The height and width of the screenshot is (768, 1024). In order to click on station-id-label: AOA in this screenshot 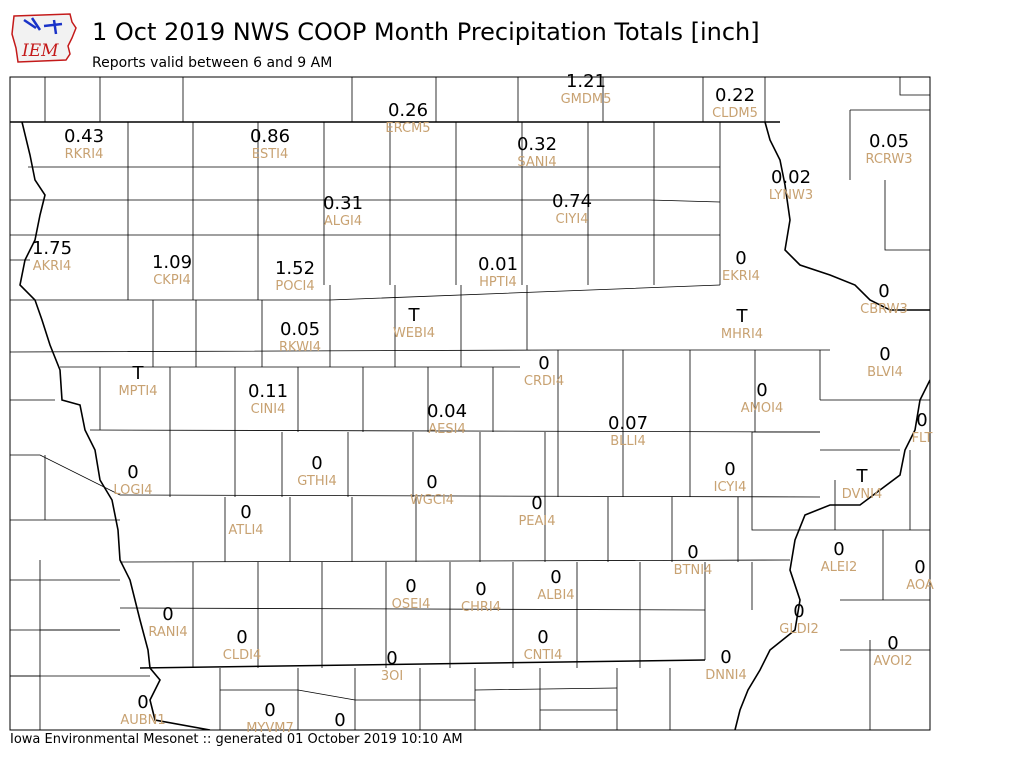, I will do `click(920, 585)`.